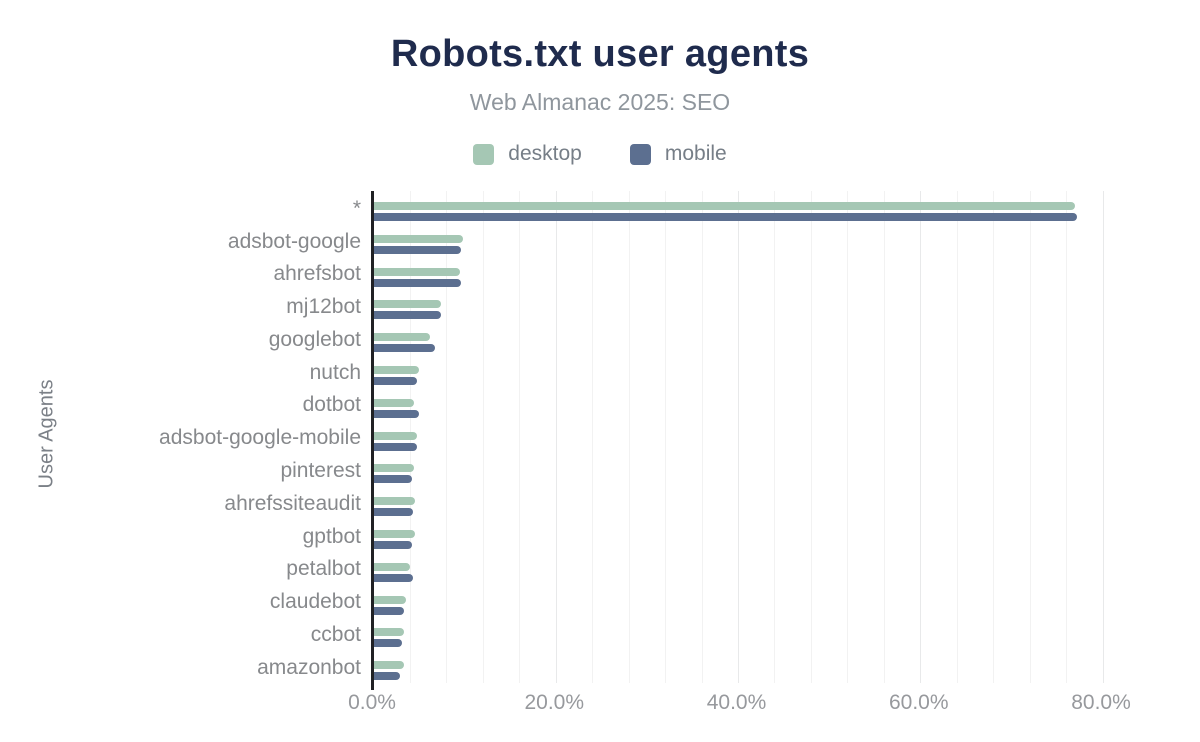 The height and width of the screenshot is (742, 1200). What do you see at coordinates (600, 102) in the screenshot?
I see `chart-subtitle: Web Almanac 2025: SEO` at bounding box center [600, 102].